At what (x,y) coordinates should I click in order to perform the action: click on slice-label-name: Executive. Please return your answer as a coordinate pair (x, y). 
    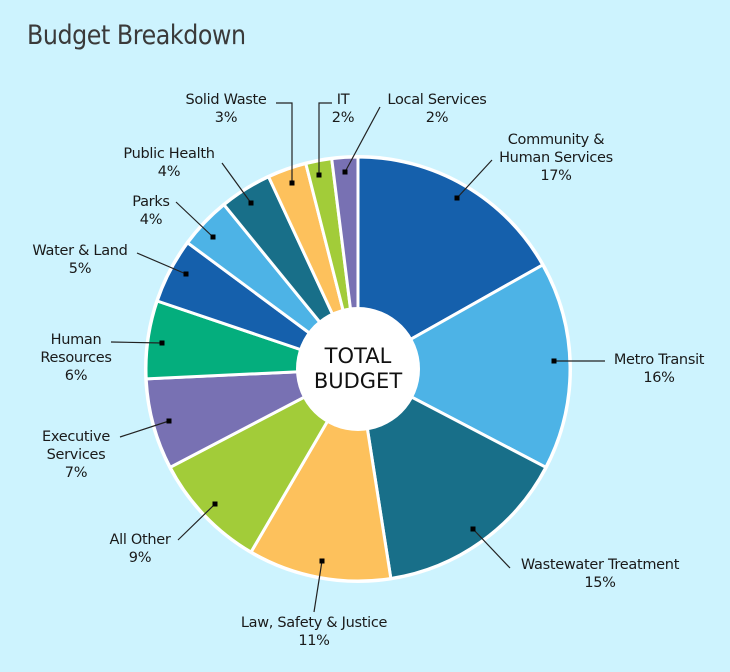
    Looking at the image, I should click on (76, 437).